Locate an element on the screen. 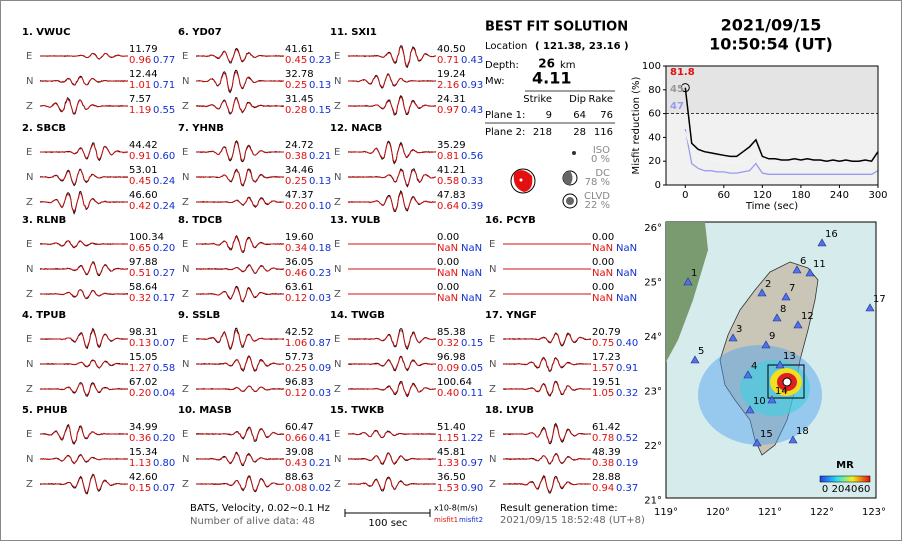 This screenshot has height=541, width=902. misfit1: 0.40 is located at coordinates (448, 393).